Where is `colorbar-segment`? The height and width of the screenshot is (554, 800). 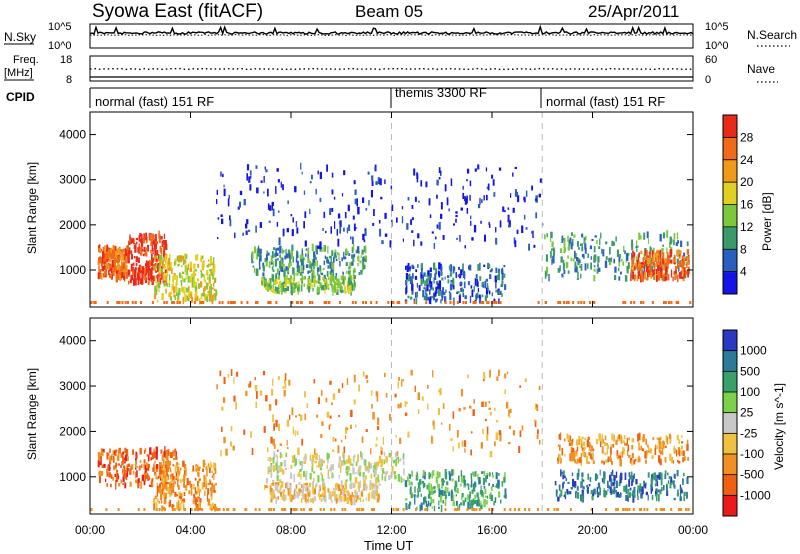 colorbar-segment is located at coordinates (730, 261).